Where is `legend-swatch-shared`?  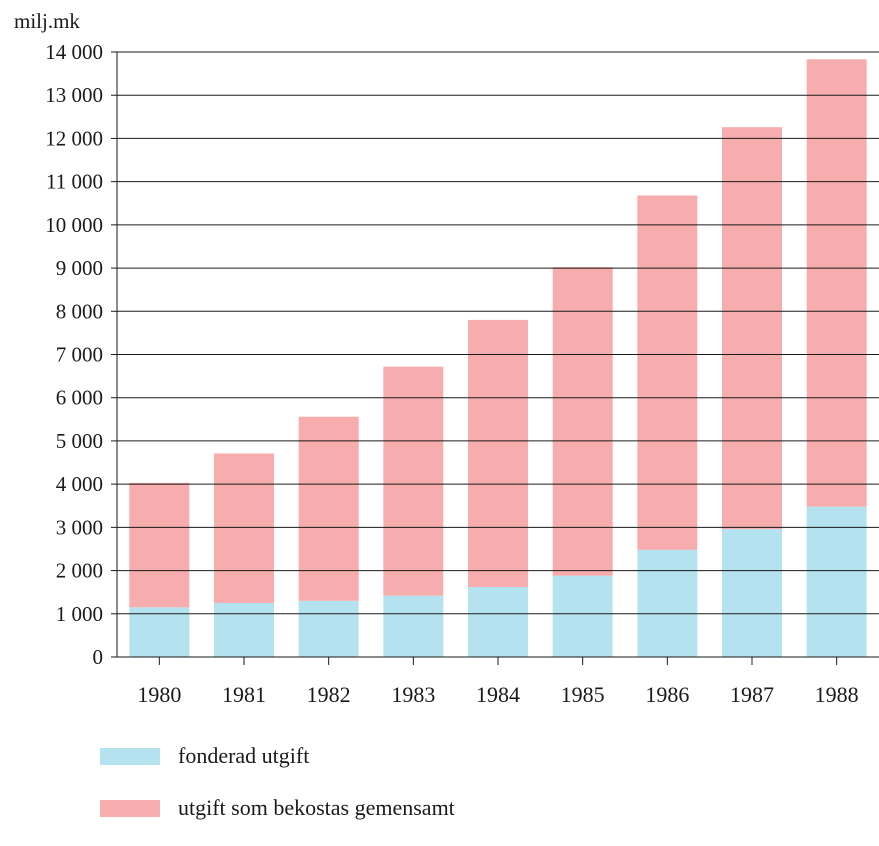
legend-swatch-shared is located at coordinates (130, 808).